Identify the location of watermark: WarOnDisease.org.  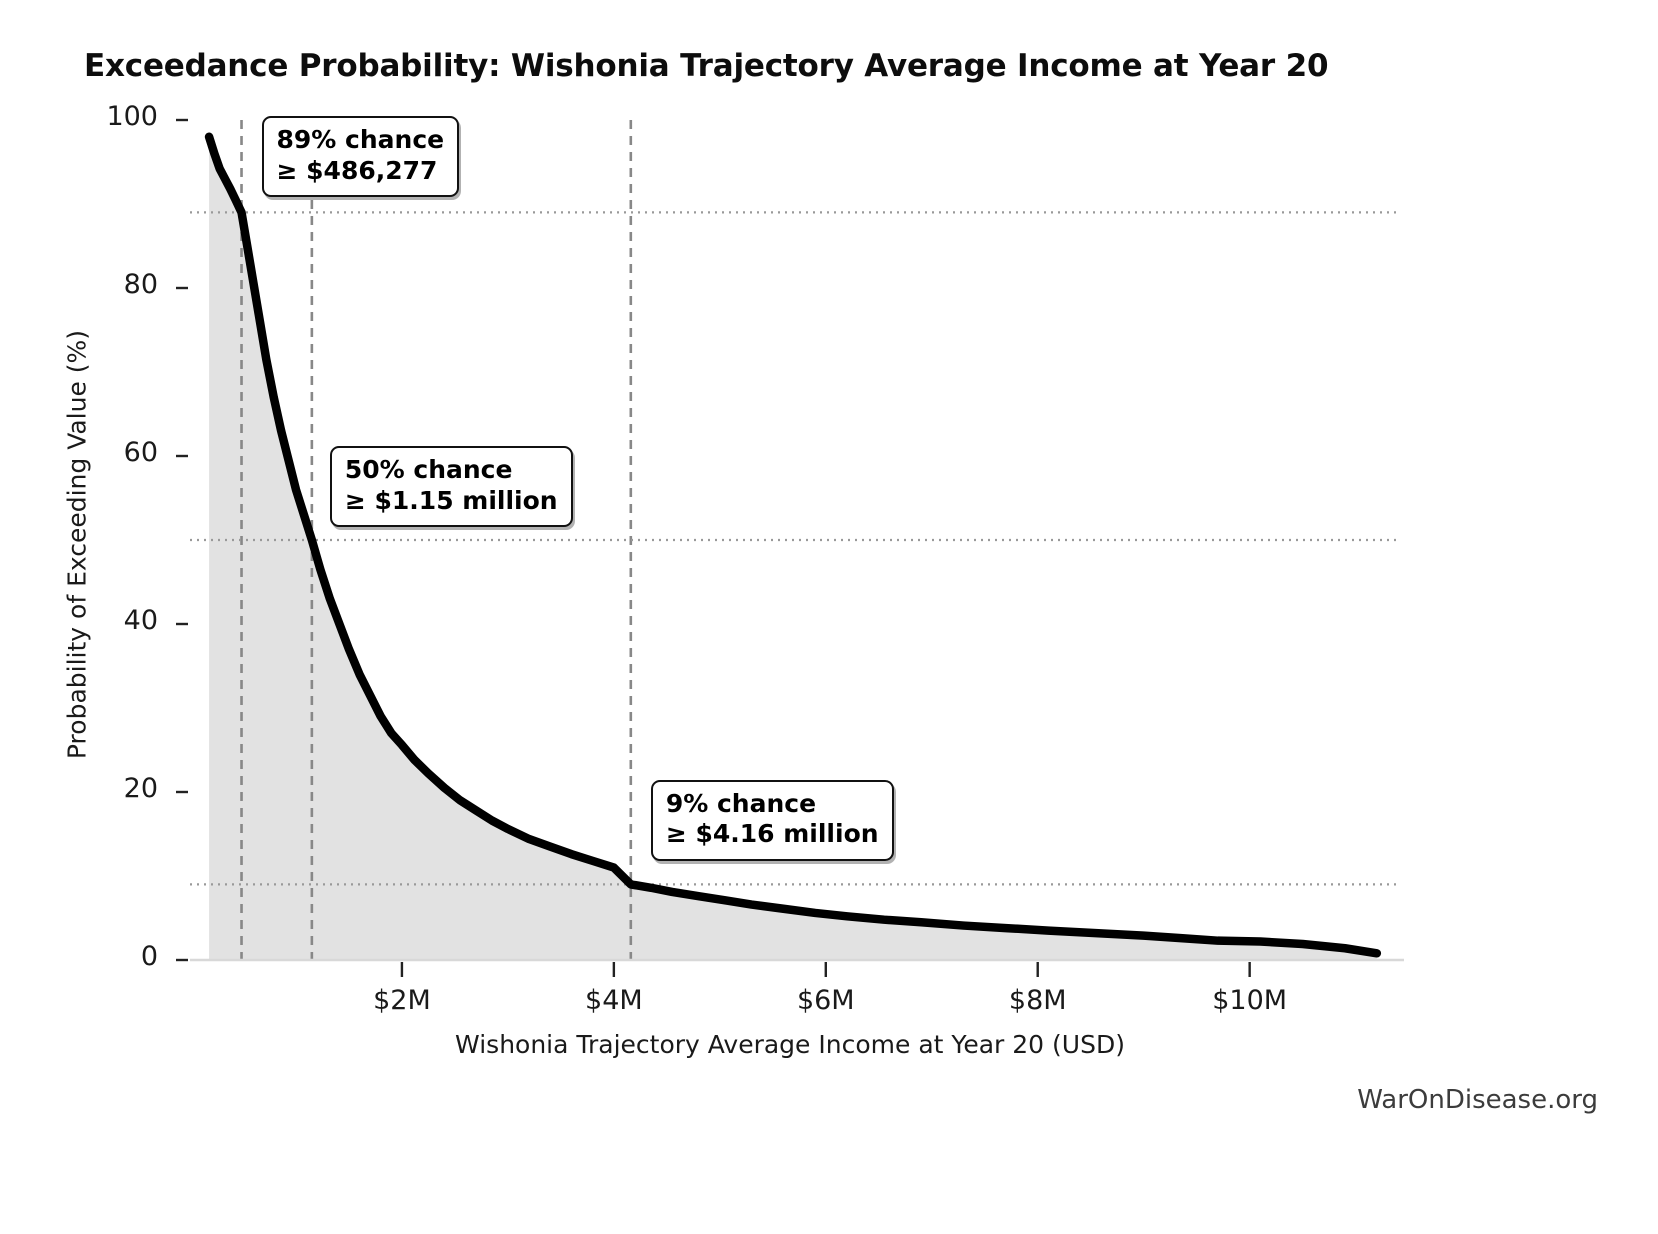
(1477, 1100).